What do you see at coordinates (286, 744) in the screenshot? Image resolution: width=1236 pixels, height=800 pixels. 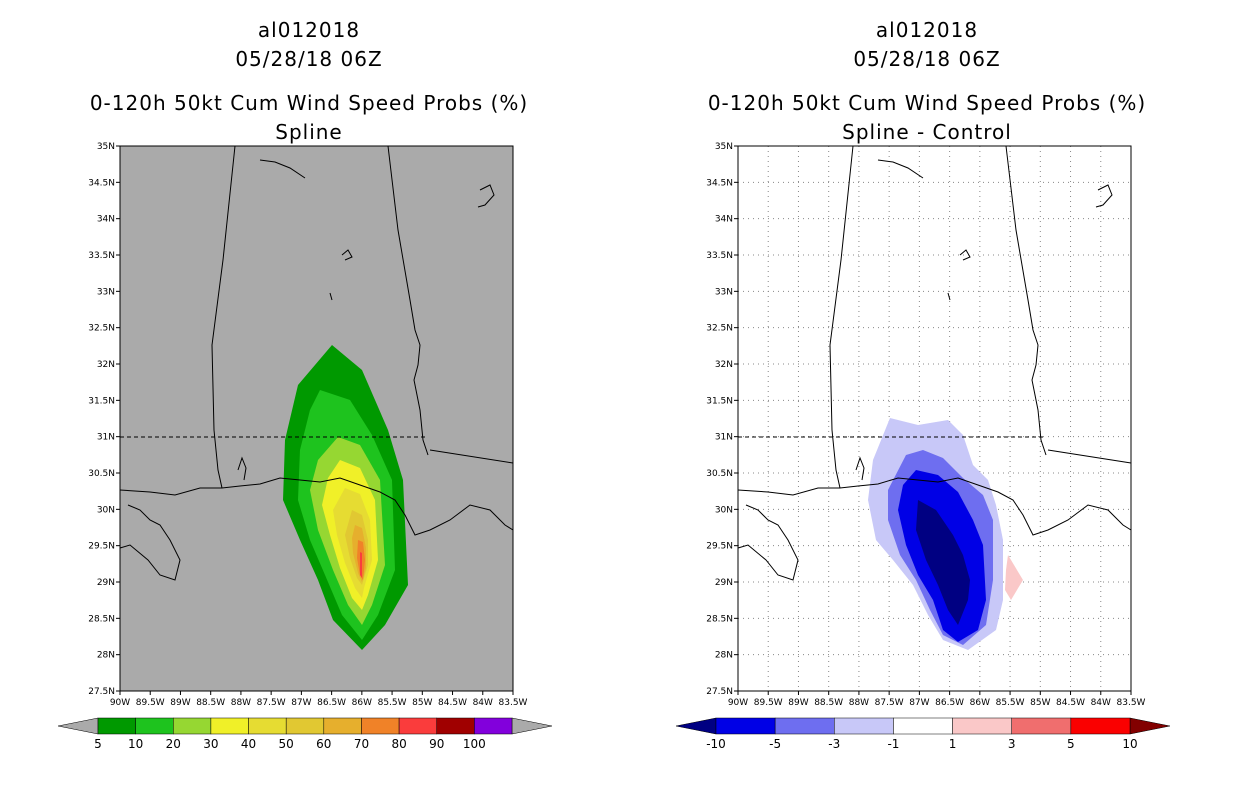 I see `colorbar-label: 50` at bounding box center [286, 744].